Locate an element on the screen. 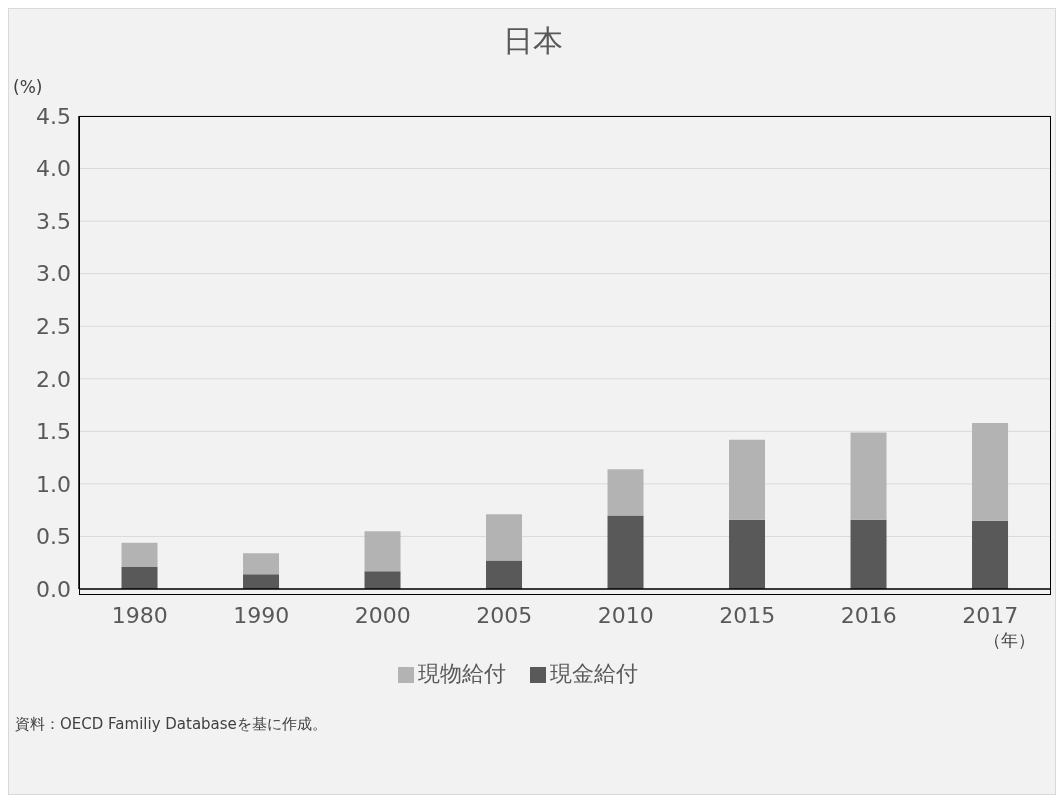 This screenshot has height=803, width=1064. y-tick-label: 4.5 is located at coordinates (53, 116).